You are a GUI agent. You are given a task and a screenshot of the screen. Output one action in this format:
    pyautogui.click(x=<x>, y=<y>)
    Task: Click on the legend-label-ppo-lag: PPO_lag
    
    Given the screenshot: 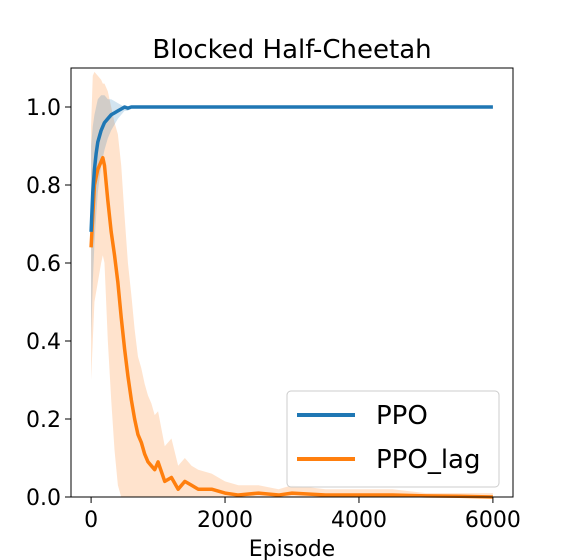 What is the action you would take?
    pyautogui.click(x=428, y=460)
    